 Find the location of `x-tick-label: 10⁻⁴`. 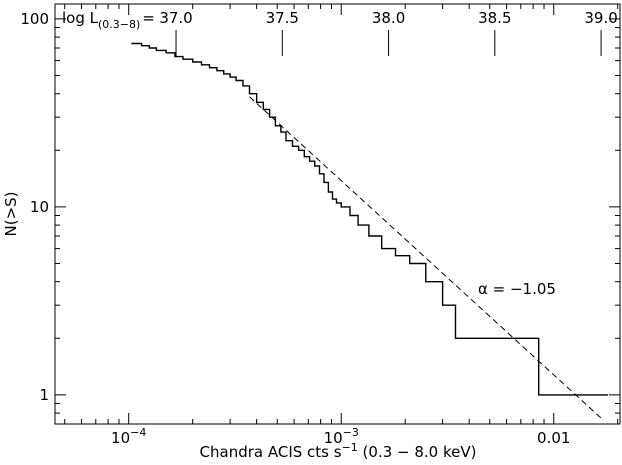

x-tick-label: 10⁻⁴ is located at coordinates (128, 436).